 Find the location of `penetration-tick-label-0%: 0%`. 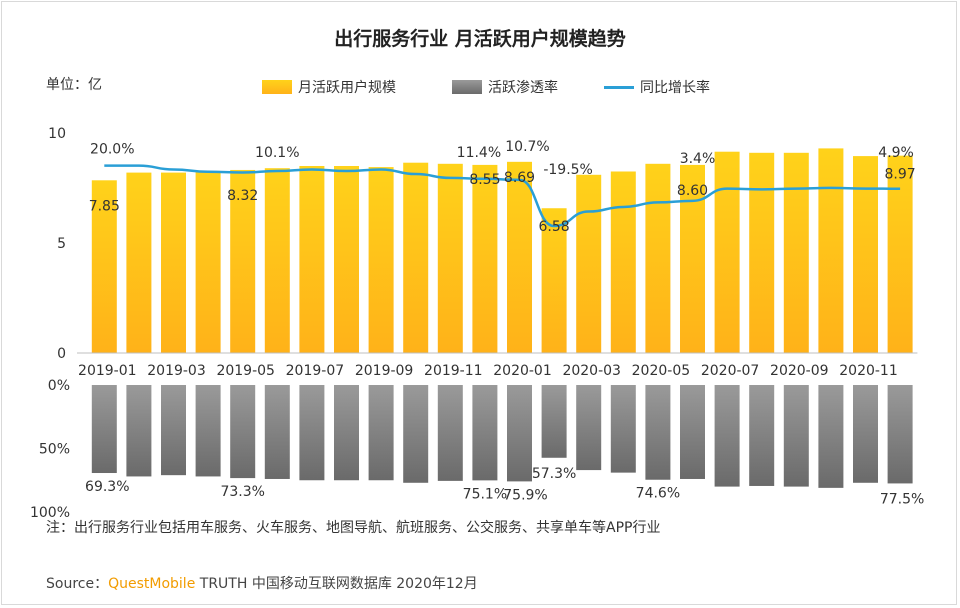

penetration-tick-label-0%: 0% is located at coordinates (59, 386).